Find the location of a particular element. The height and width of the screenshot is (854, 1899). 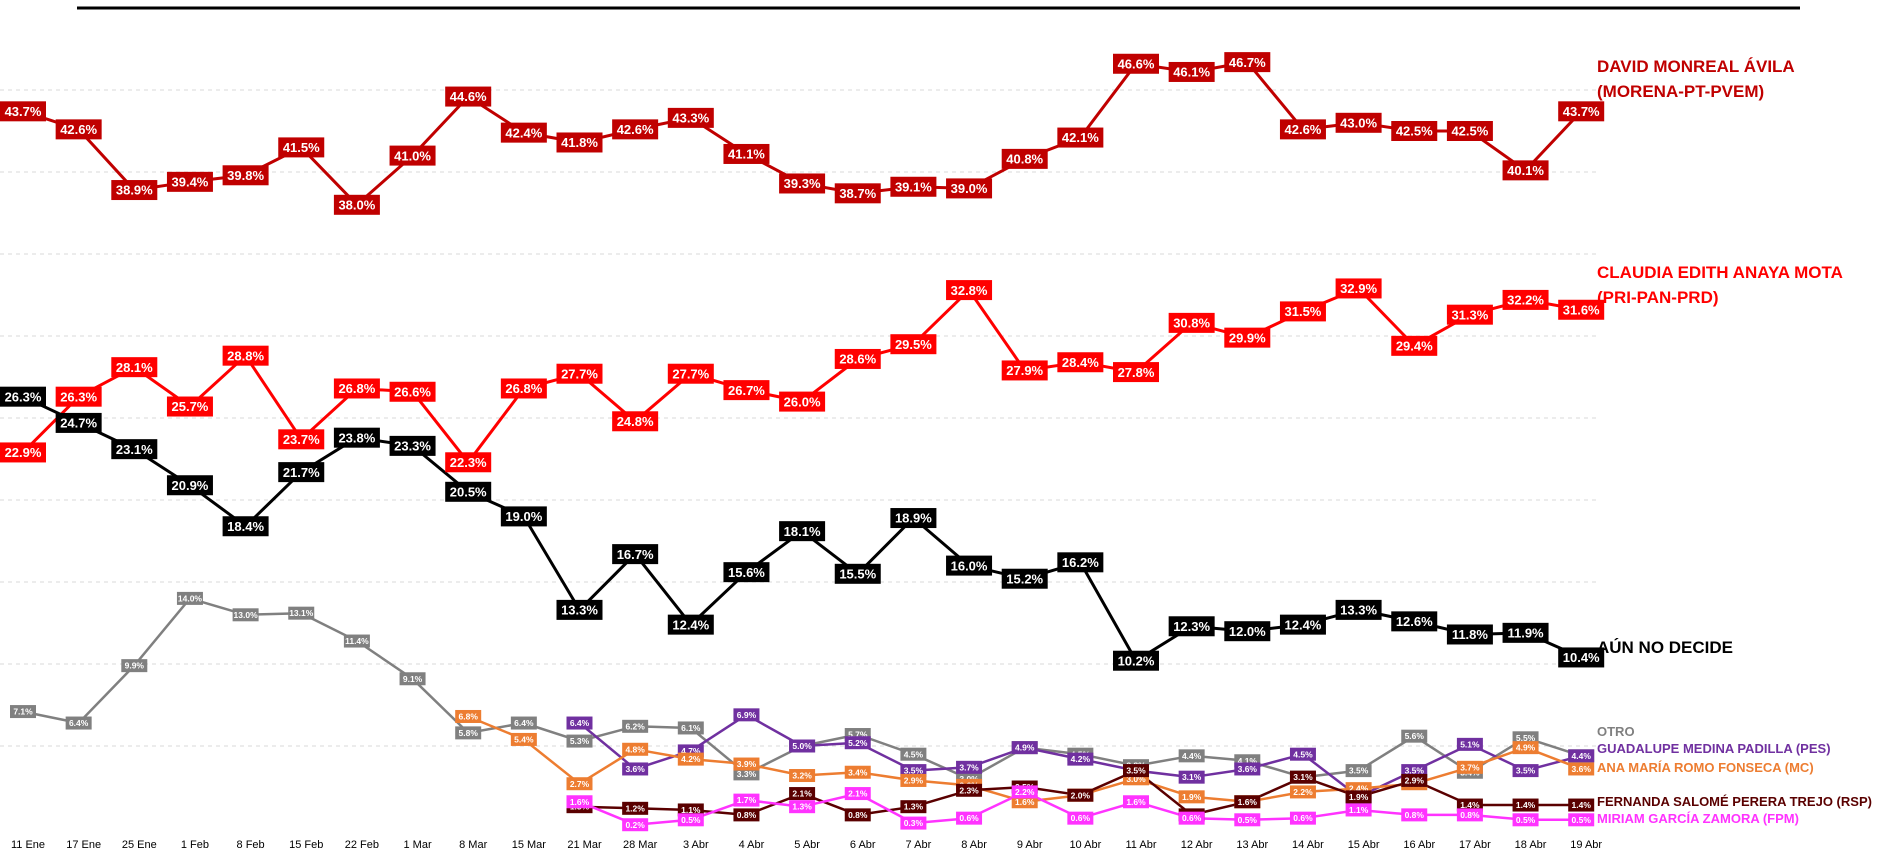

data-label-text: 3.5% is located at coordinates (1526, 771).